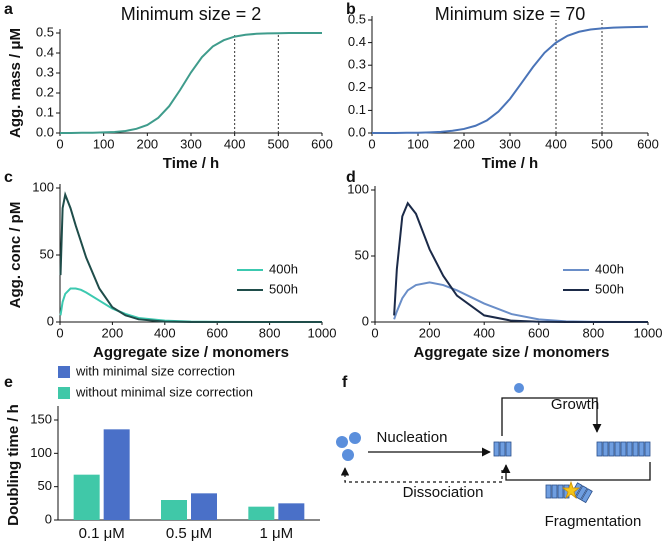  I want to click on nucleus, so click(502, 449).